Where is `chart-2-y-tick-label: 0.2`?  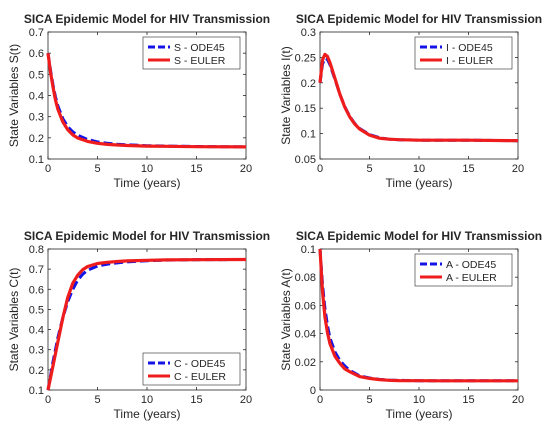 chart-2-y-tick-label: 0.2 is located at coordinates (308, 84).